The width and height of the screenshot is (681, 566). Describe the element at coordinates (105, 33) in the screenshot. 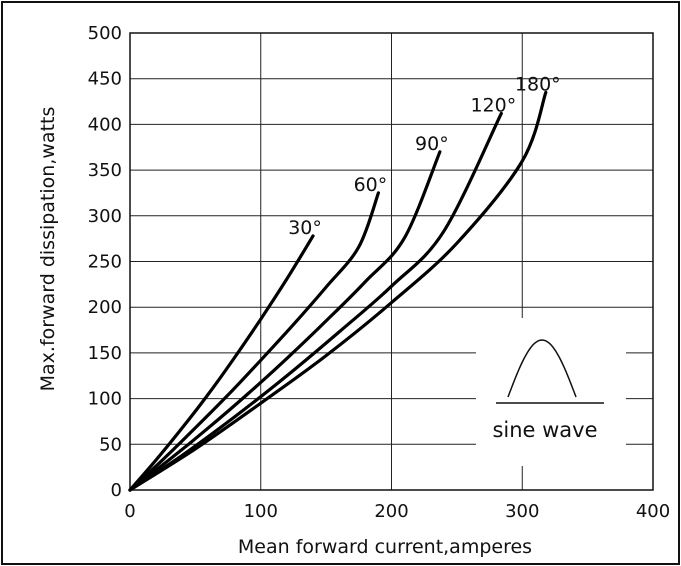

I see `y-tick-label-10: 500` at that location.